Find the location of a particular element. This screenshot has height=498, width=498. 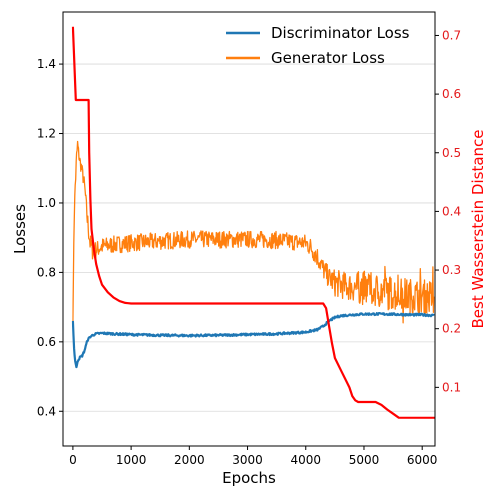

y-tick-label-left: 0.4 is located at coordinates (46, 411).